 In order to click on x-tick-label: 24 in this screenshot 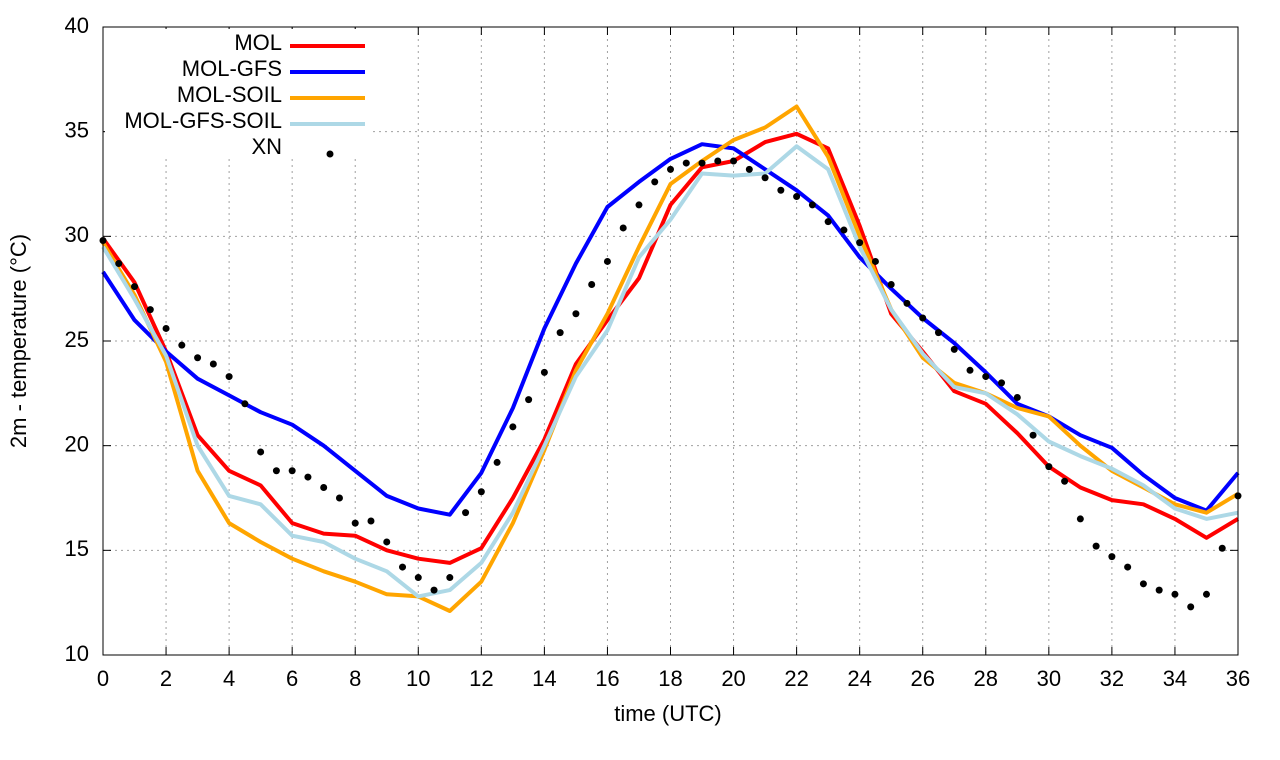, I will do `click(859, 678)`.